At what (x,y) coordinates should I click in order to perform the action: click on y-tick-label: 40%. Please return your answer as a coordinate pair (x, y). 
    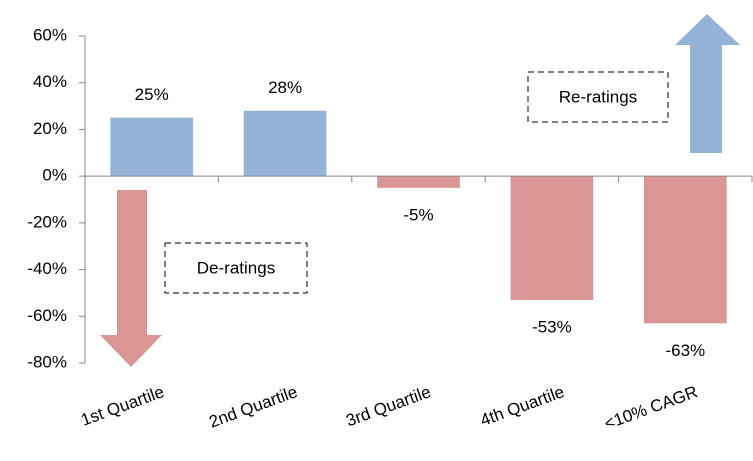
    Looking at the image, I should click on (50, 81).